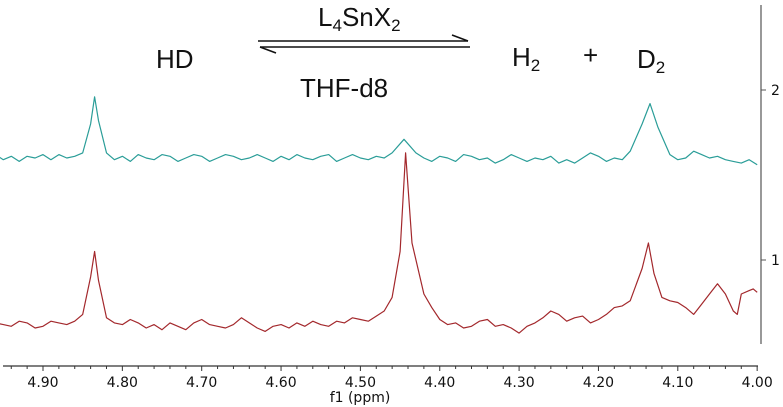 The width and height of the screenshot is (783, 407). What do you see at coordinates (591, 55) in the screenshot?
I see `plus-sign: +` at bounding box center [591, 55].